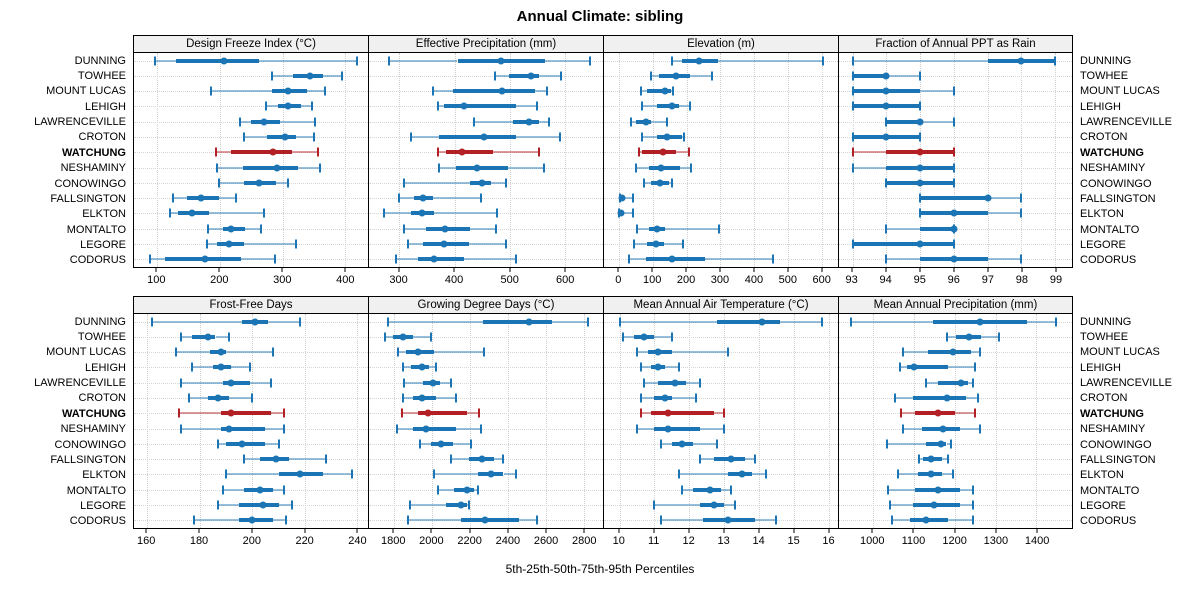  I want to click on axis-tick-label: 600, so click(821, 280).